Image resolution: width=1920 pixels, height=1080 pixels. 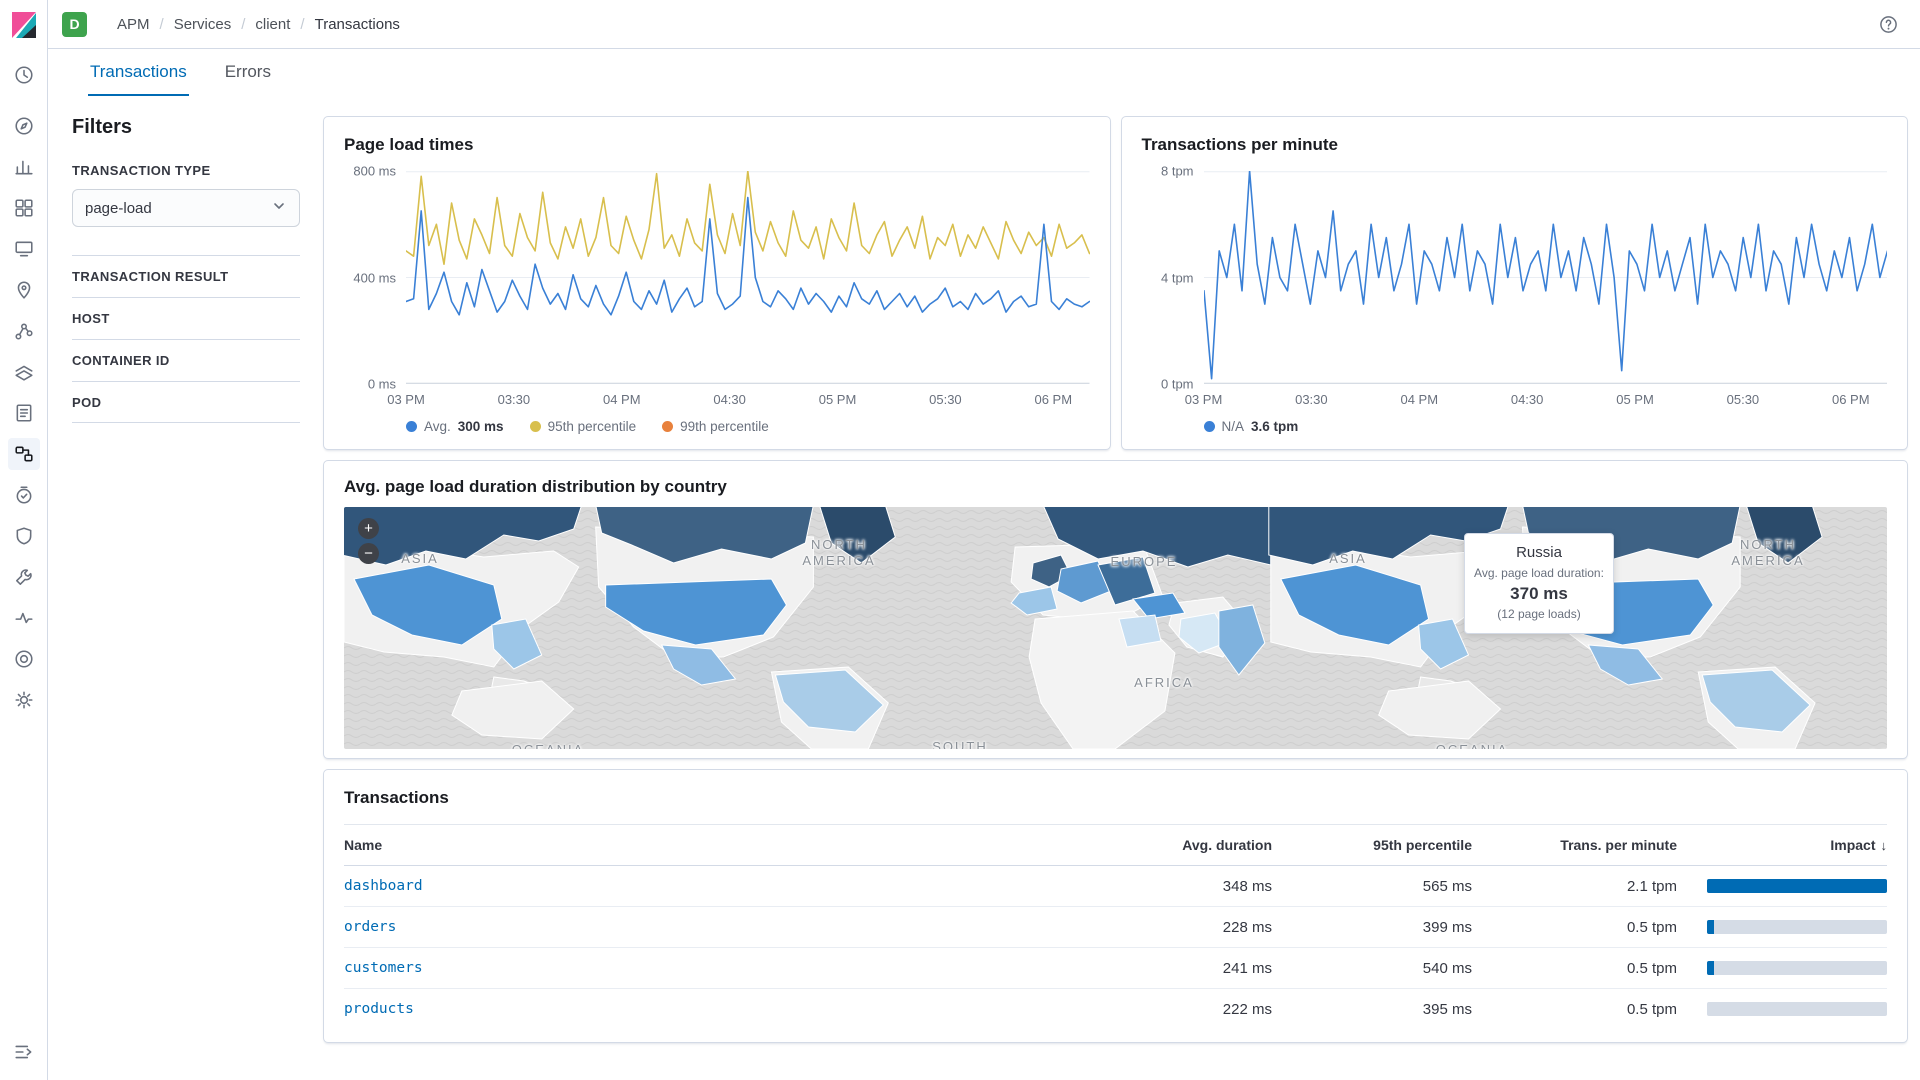 What do you see at coordinates (437, 426) in the screenshot?
I see `legend-label: Avg.` at bounding box center [437, 426].